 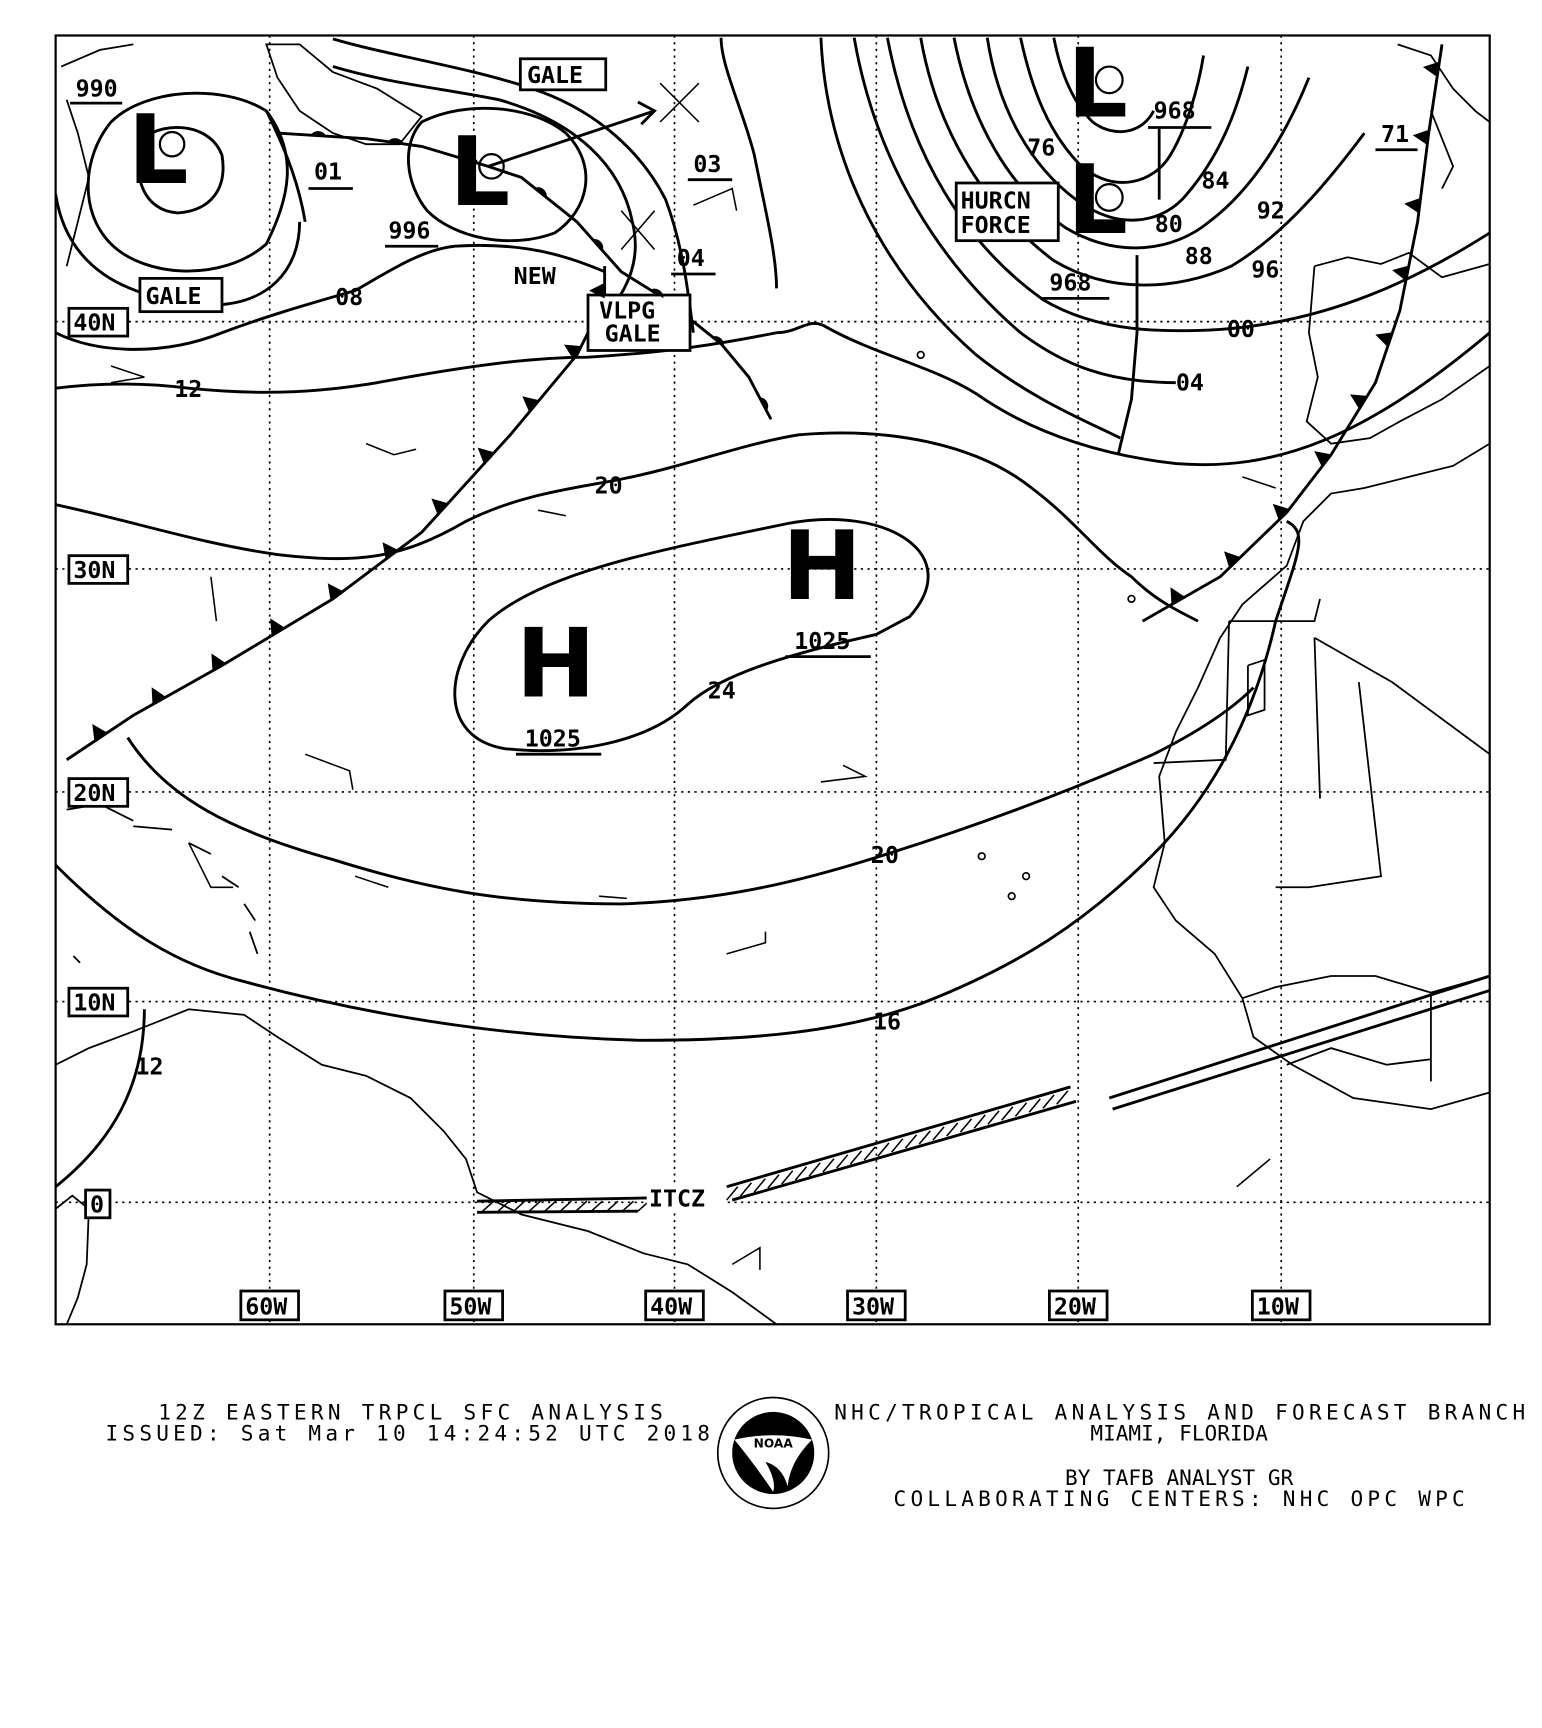 What do you see at coordinates (1179, 1433) in the screenshot?
I see `location: MIAMI, FLORIDA` at bounding box center [1179, 1433].